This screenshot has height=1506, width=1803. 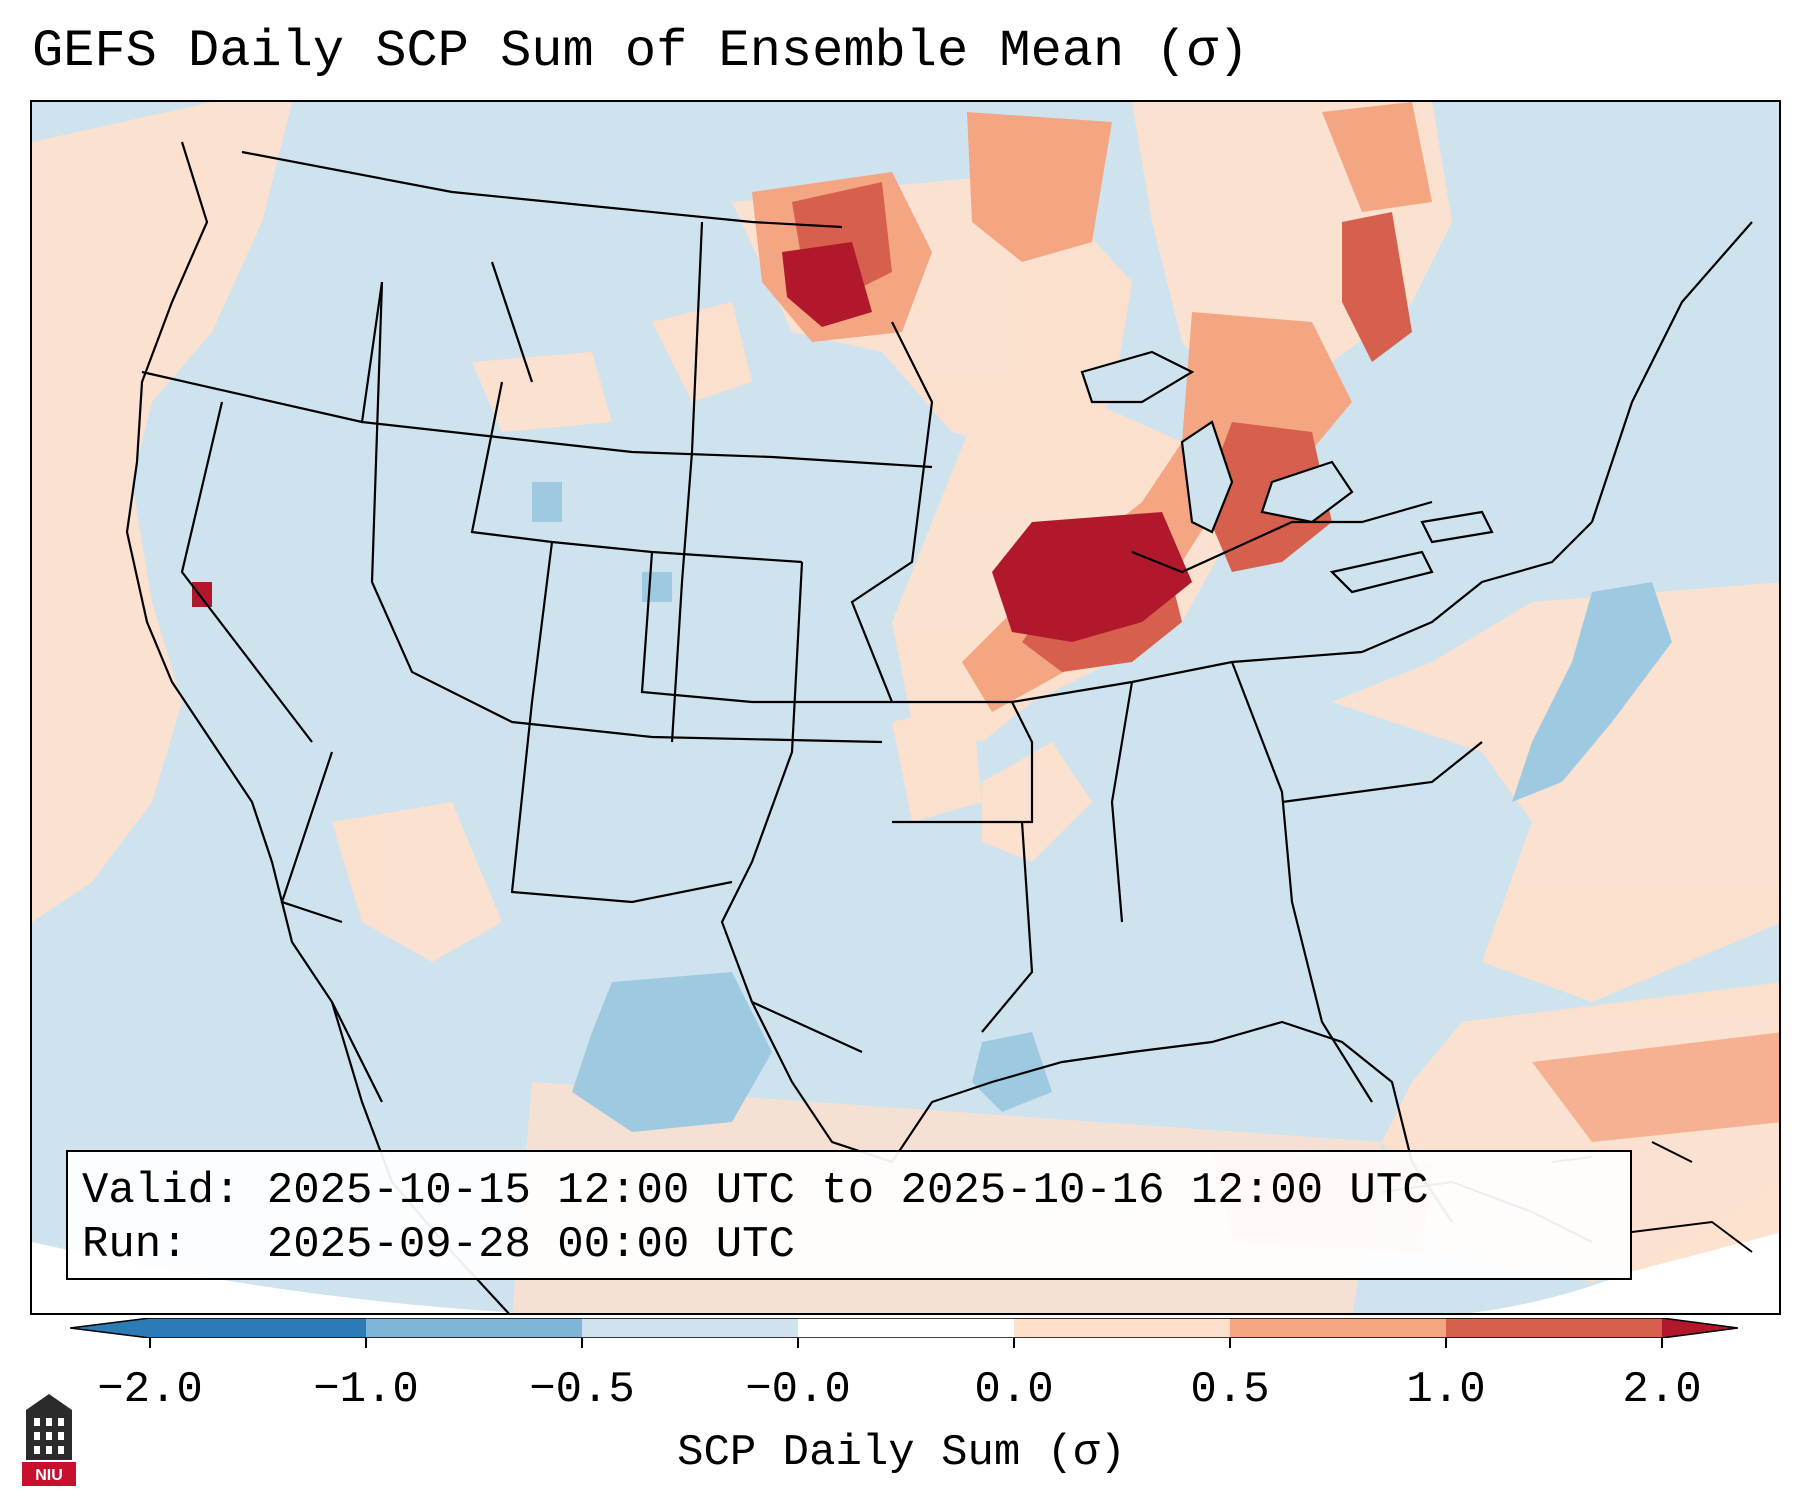 I want to click on map-title: GEFS Daily SCP Sum of Ensemble Mean (σ), so click(x=640, y=51).